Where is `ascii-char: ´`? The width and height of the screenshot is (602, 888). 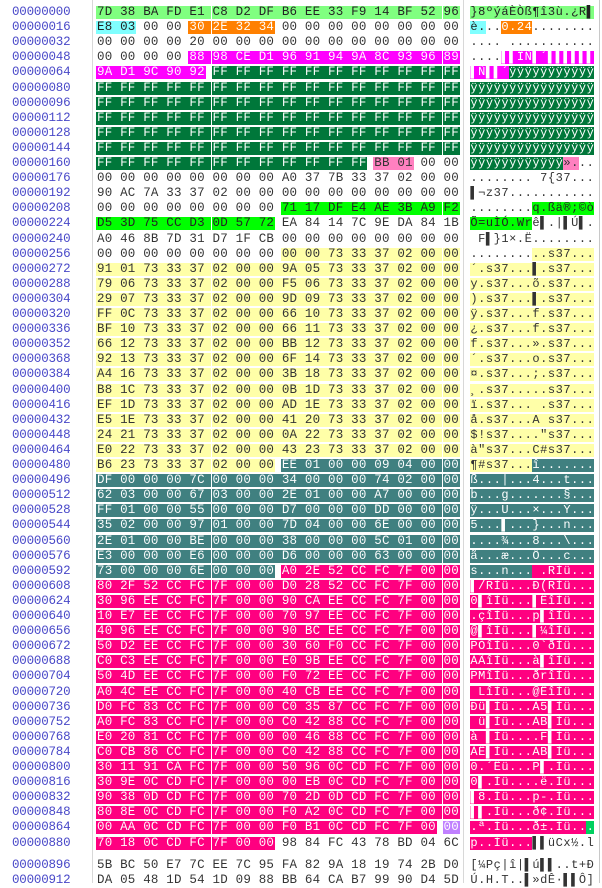
ascii-char: ´ is located at coordinates (543, 57).